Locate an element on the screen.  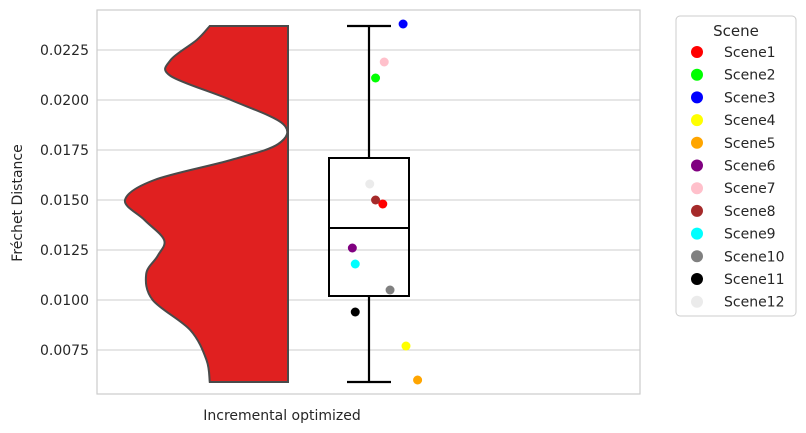
point-scene4 is located at coordinates (406, 346).